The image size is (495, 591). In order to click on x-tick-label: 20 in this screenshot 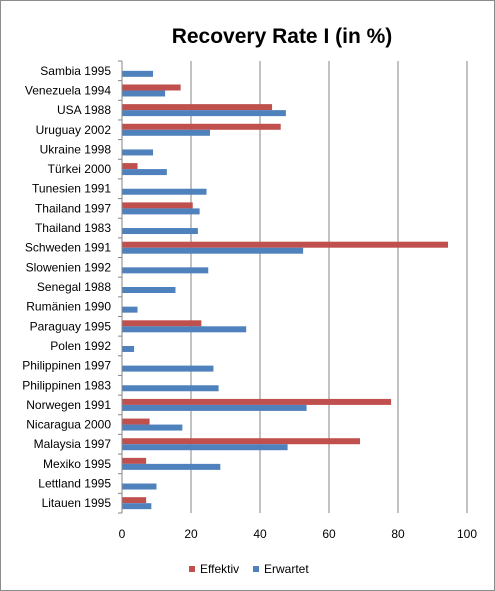, I will do `click(191, 534)`.